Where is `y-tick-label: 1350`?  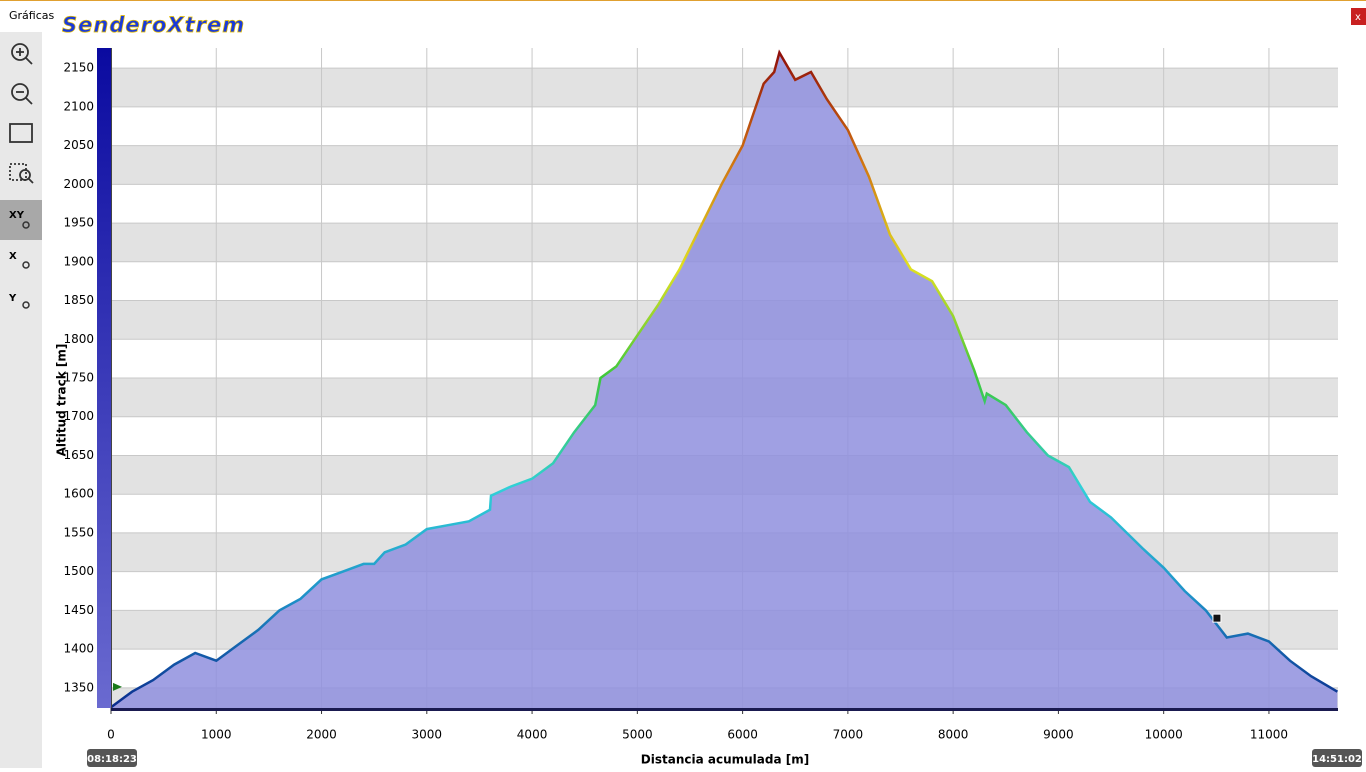 y-tick-label: 1350 is located at coordinates (78, 687).